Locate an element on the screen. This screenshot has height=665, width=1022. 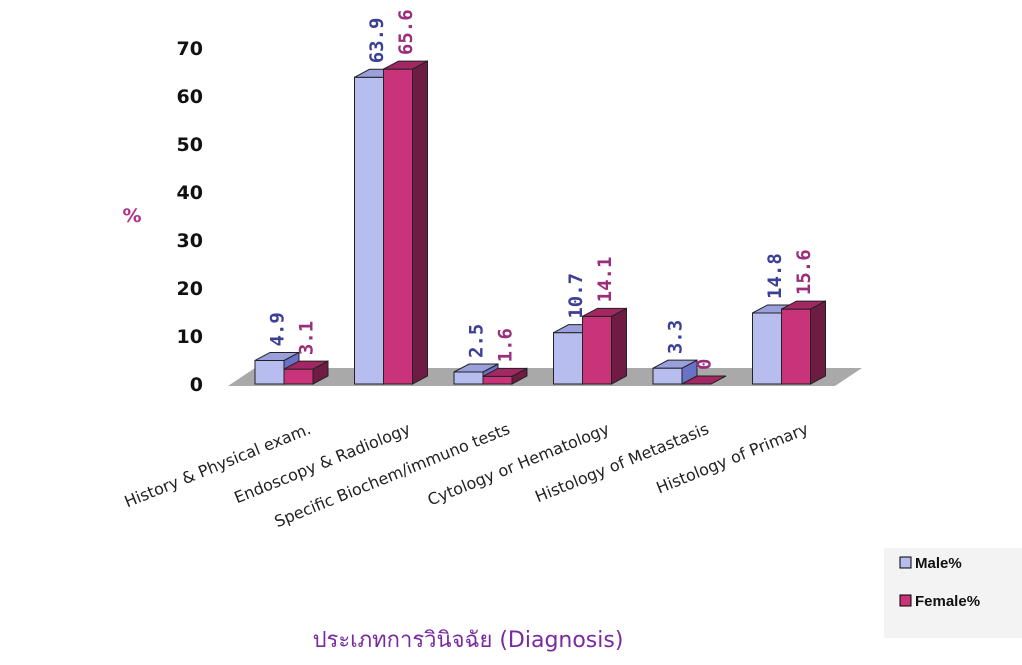
value-label-male: 10.7 is located at coordinates (576, 296).